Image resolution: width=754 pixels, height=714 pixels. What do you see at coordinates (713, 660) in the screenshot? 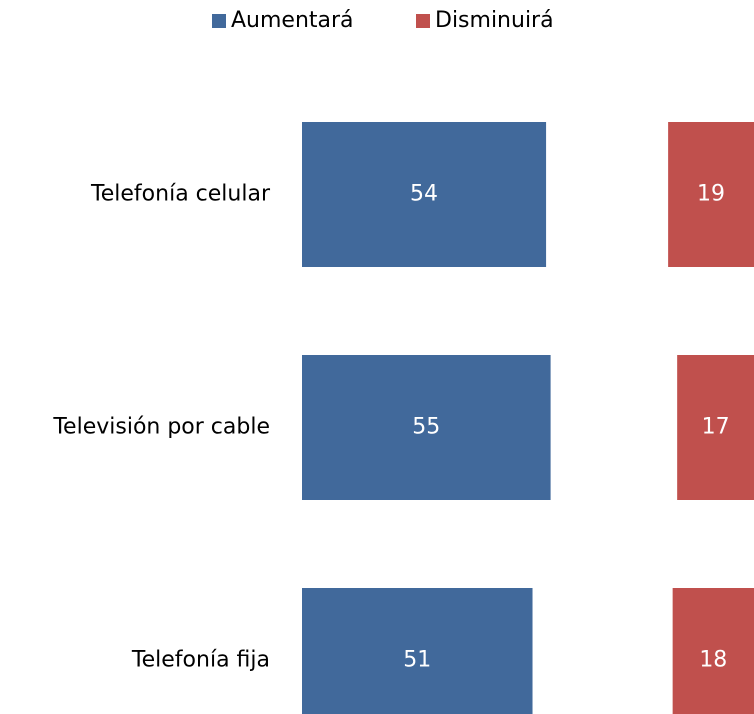
I see `value-label: 18` at bounding box center [713, 660].